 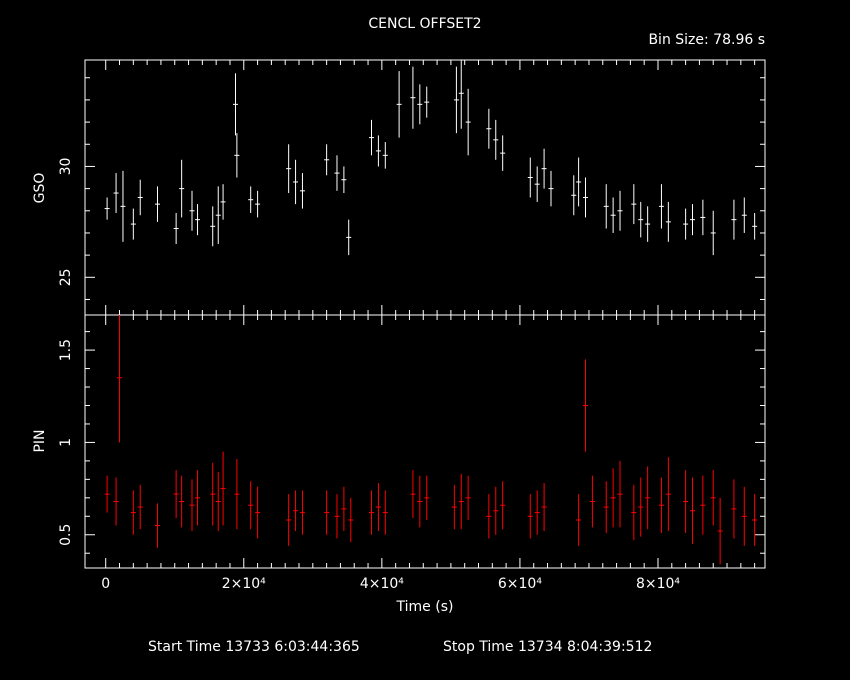 I want to click on x-tick-label: 2×10⁴, so click(x=244, y=584).